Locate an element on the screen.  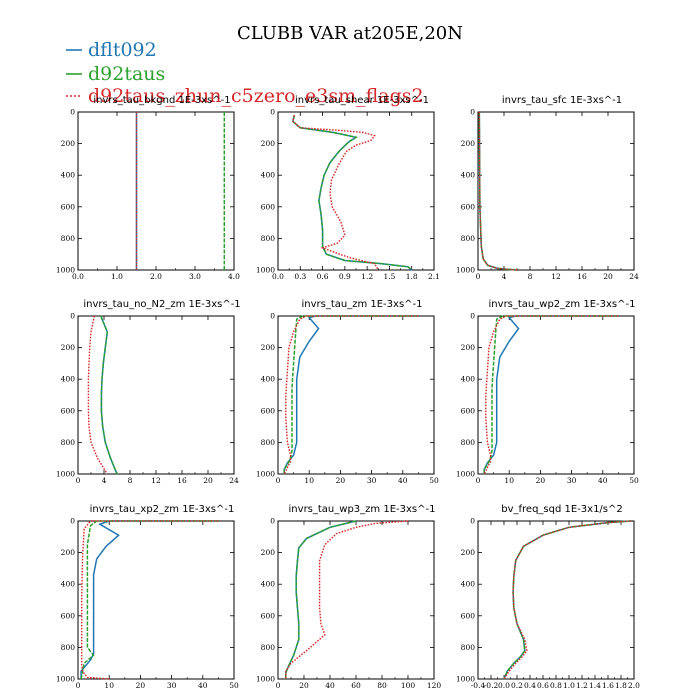
panel-title: invrs_tau_sfc 1E-3xs^-1 is located at coordinates (562, 100).